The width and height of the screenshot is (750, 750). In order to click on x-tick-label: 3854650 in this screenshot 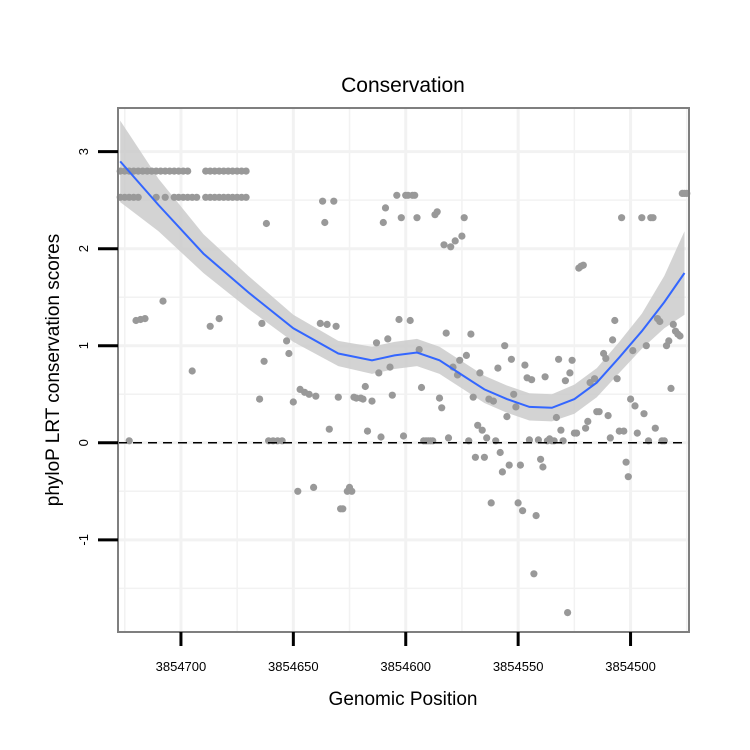, I will do `click(293, 666)`.